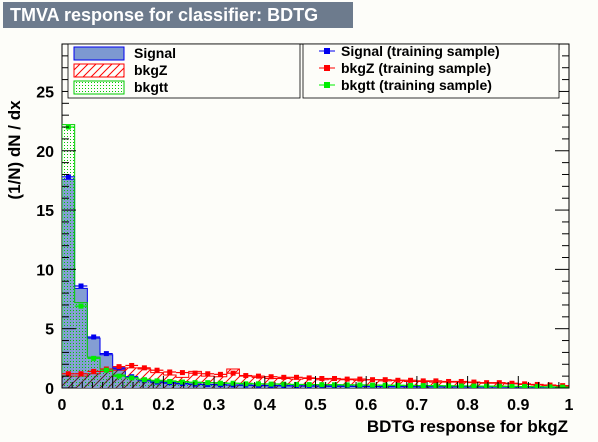  I want to click on legend-entry-label: Signal (training sample), so click(420, 51).